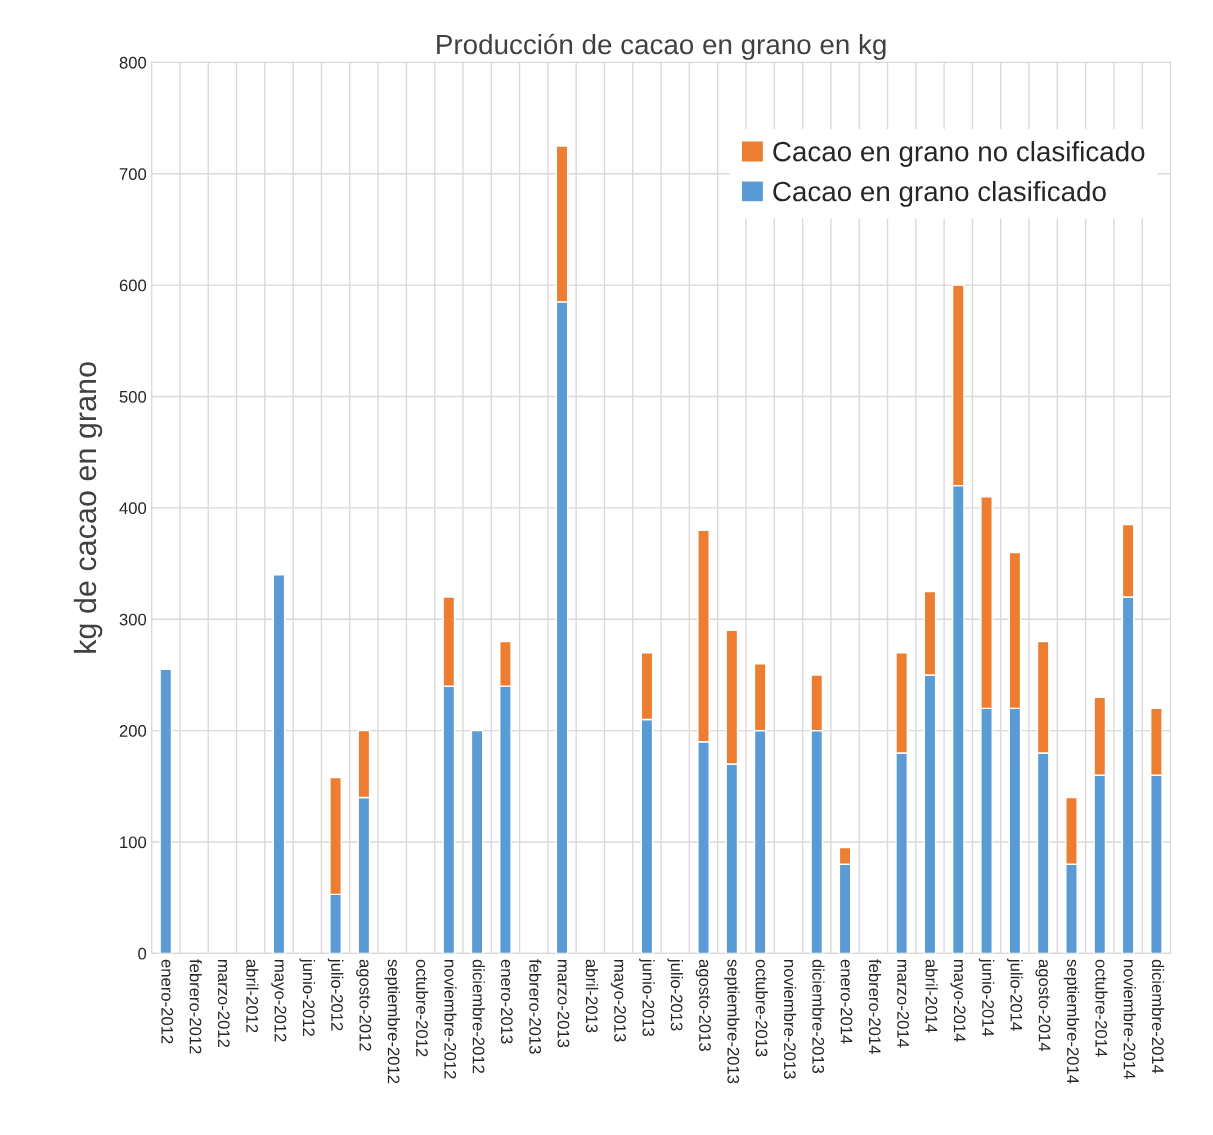 The image size is (1213, 1135). Describe the element at coordinates (450, 1019) in the screenshot. I see `x-tick-label: noviembre-2012` at that location.